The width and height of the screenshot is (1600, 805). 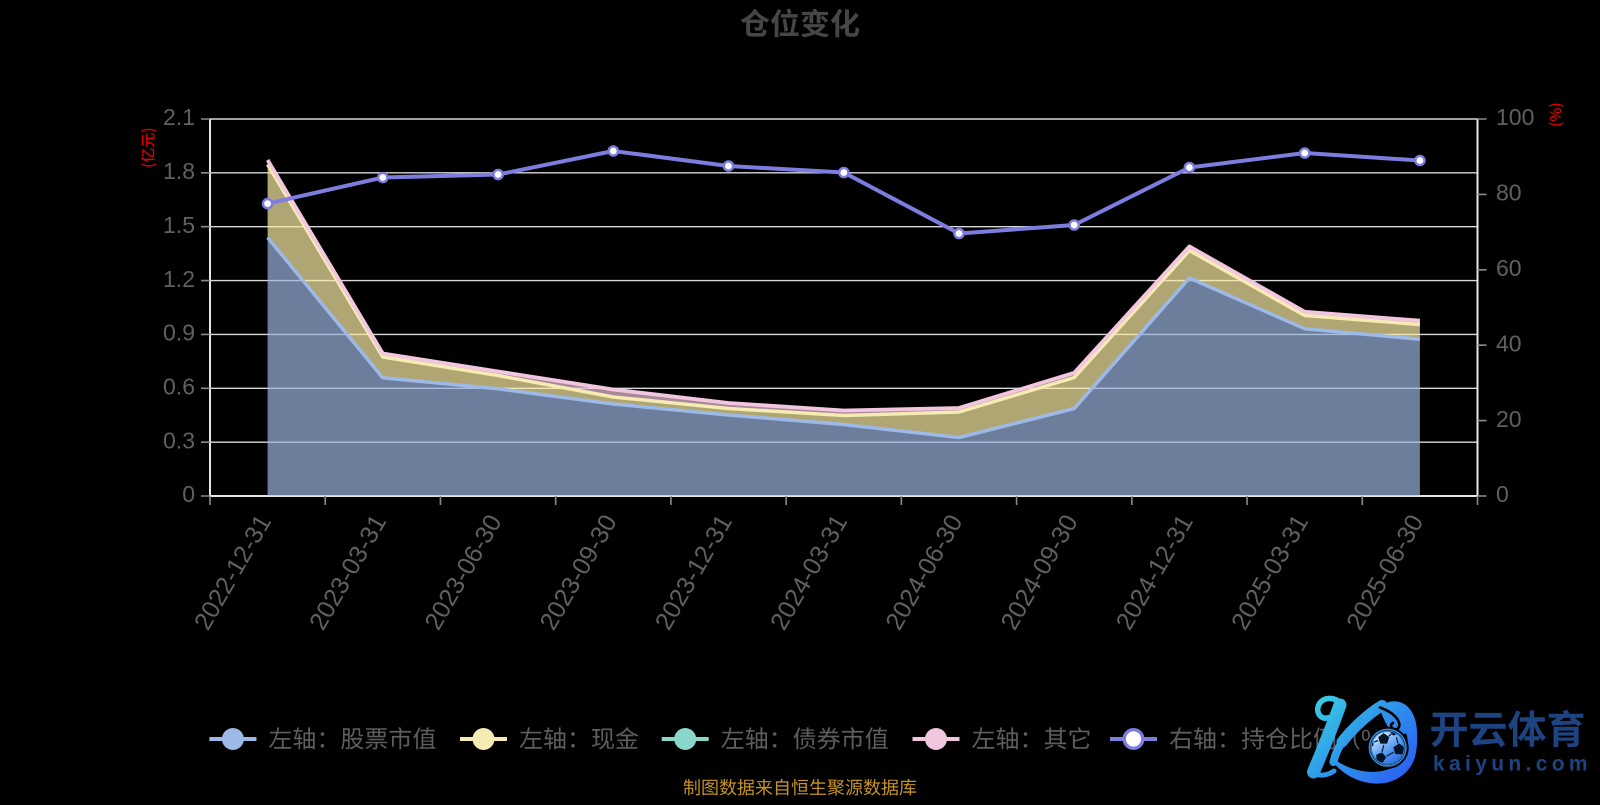 I want to click on svg-text: kaiyun.com, so click(x=1512, y=764).